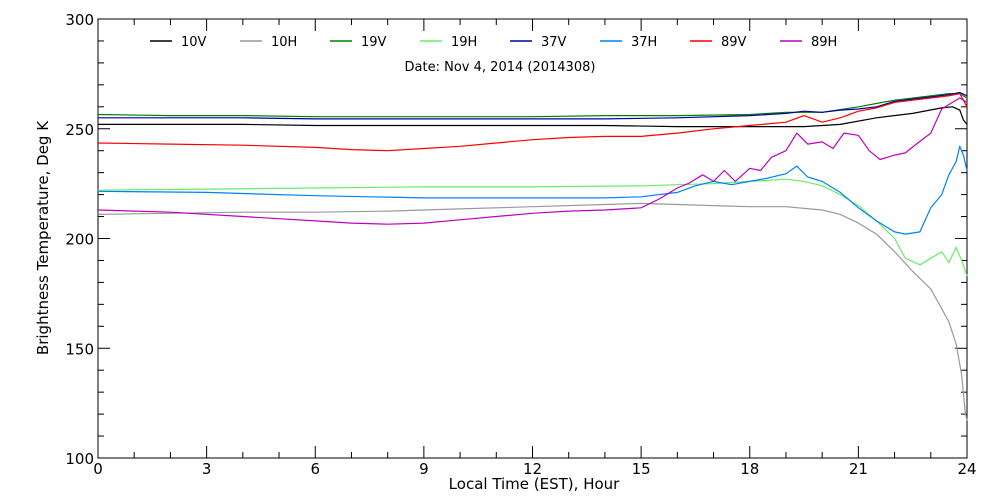 The width and height of the screenshot is (1000, 500). Describe the element at coordinates (554, 42) in the screenshot. I see `legend-label-37v: 37V` at that location.